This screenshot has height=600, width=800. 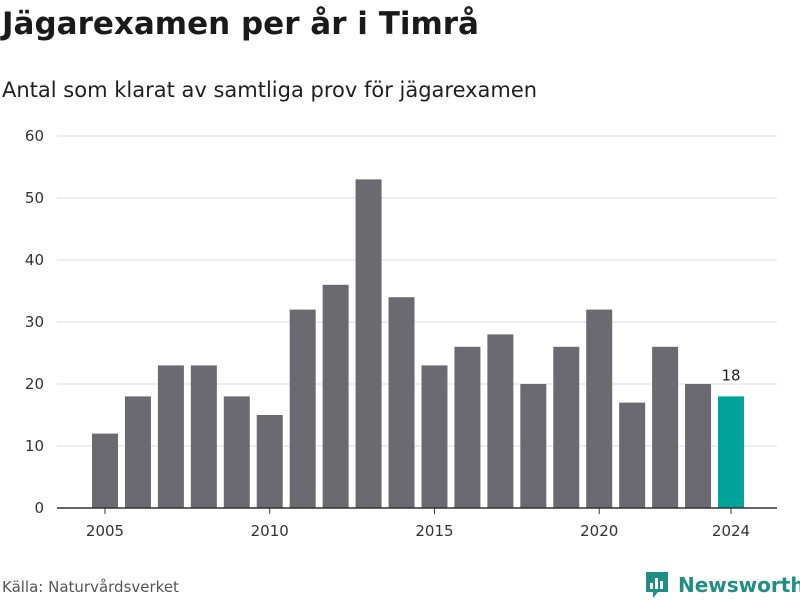 What do you see at coordinates (137, 452) in the screenshot?
I see `bar-2006` at bounding box center [137, 452].